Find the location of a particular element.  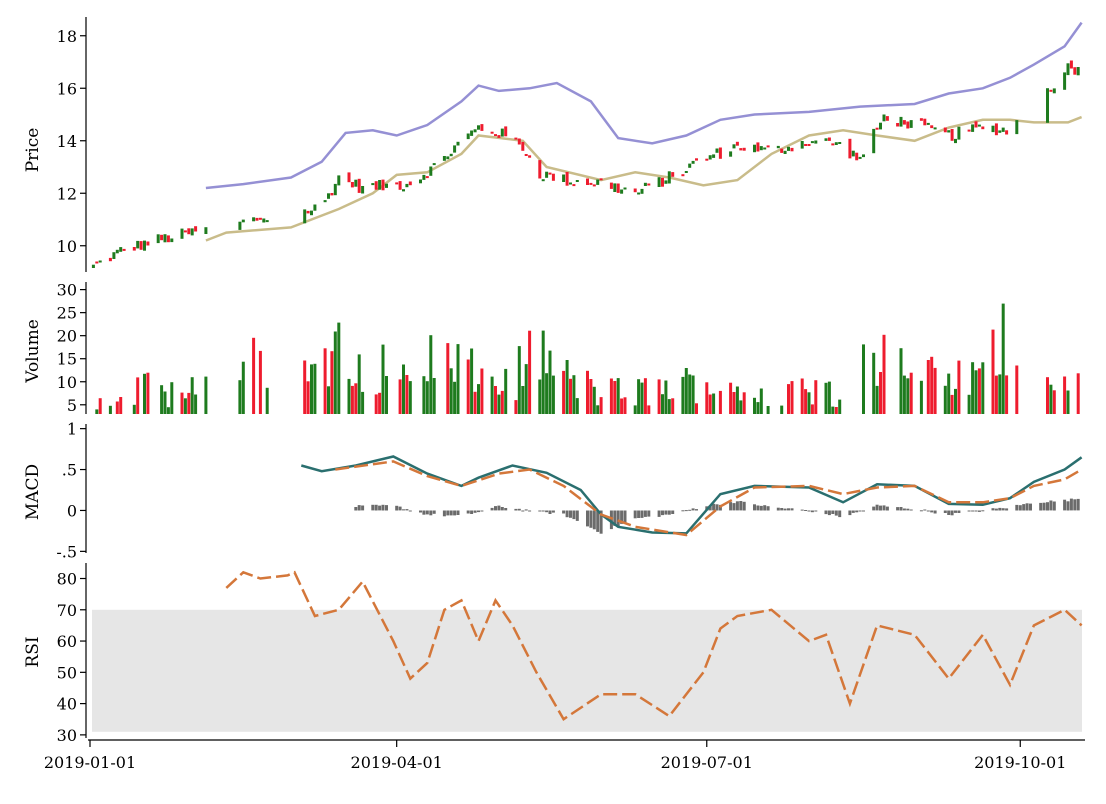

volume-panel: Volume is located at coordinates (33, 351).